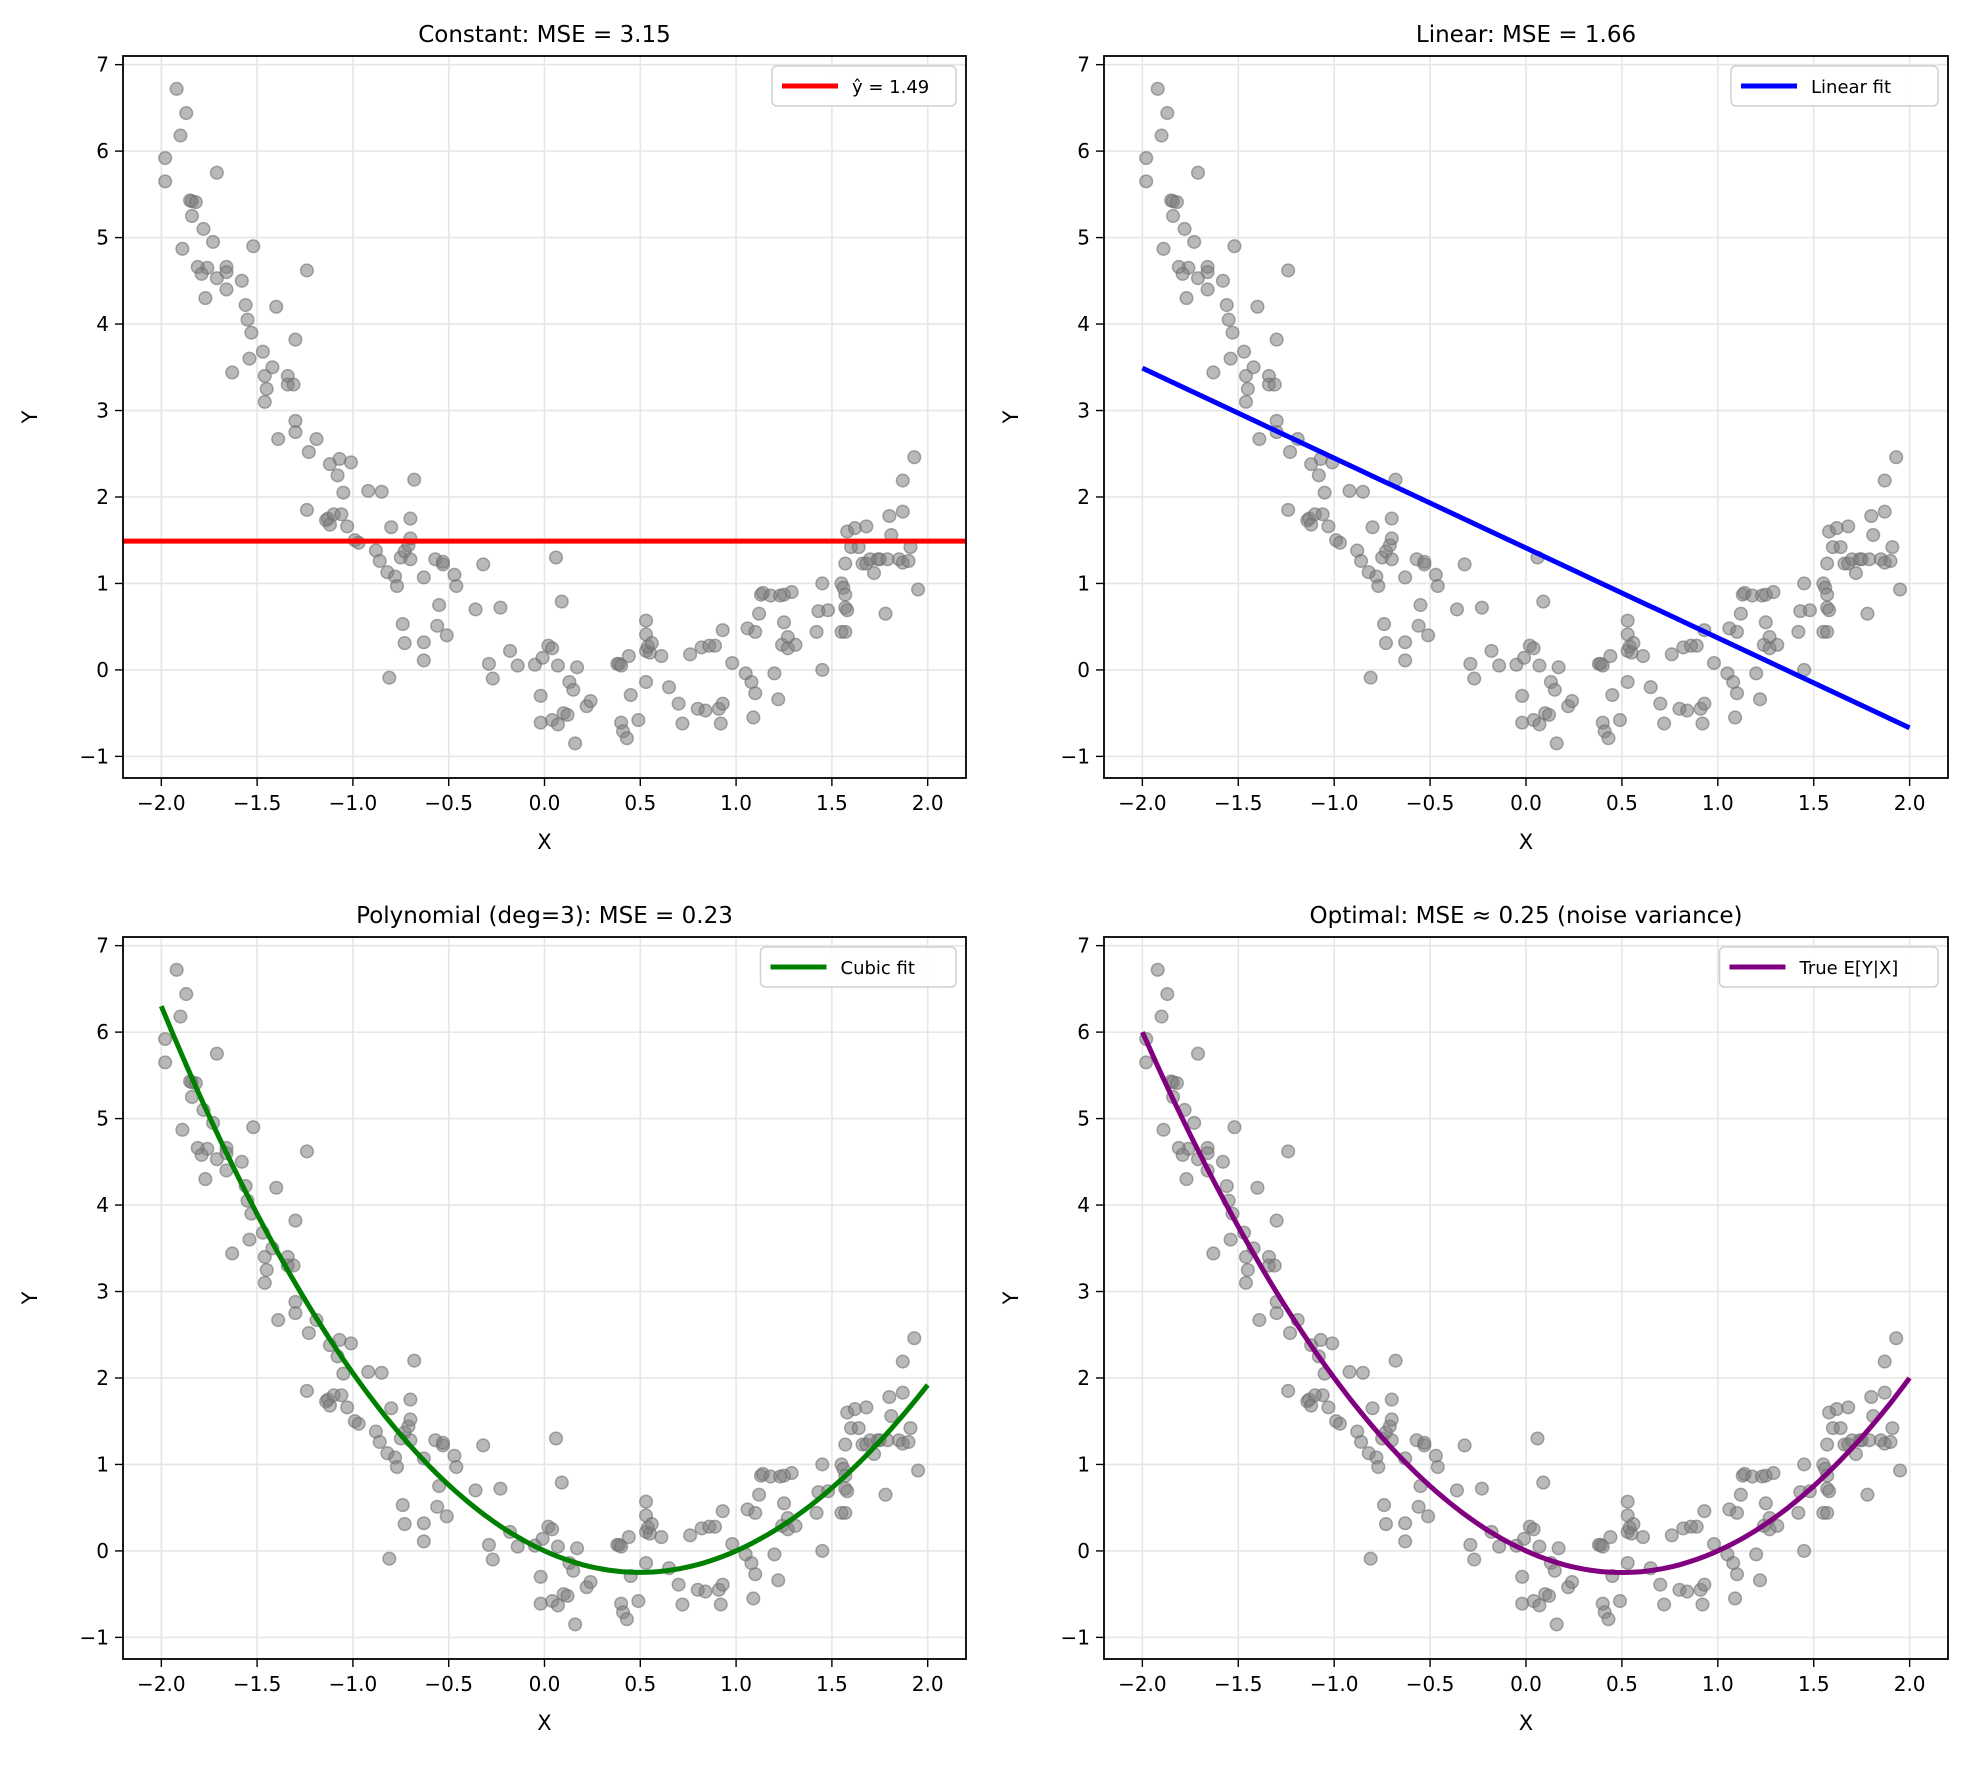 The height and width of the screenshot is (1766, 1968). I want to click on legend: True E[Y|X], so click(1828, 967).